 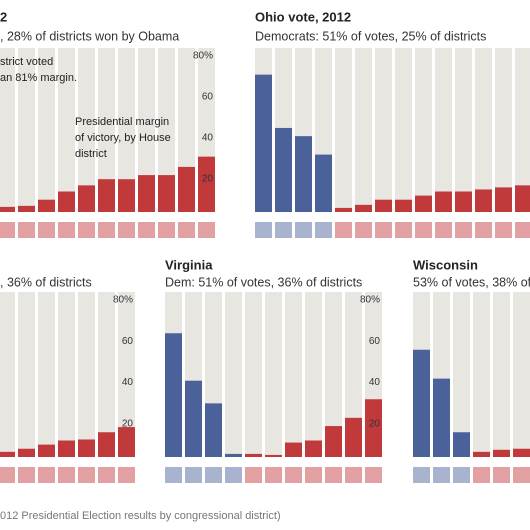 I want to click on annotation: of victory, by House, so click(x=123, y=138).